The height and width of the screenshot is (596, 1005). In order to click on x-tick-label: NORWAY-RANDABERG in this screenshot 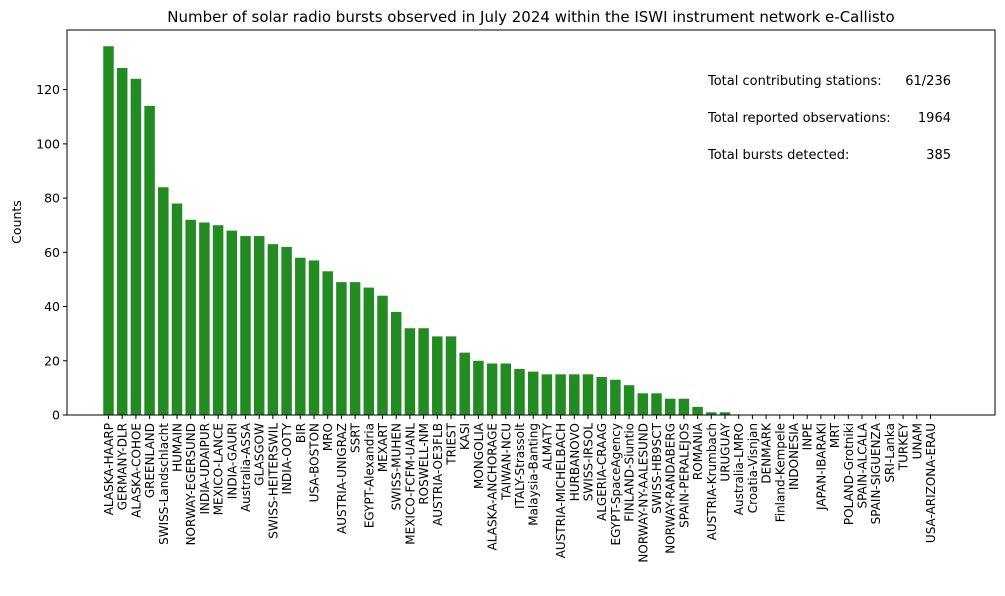, I will do `click(671, 488)`.